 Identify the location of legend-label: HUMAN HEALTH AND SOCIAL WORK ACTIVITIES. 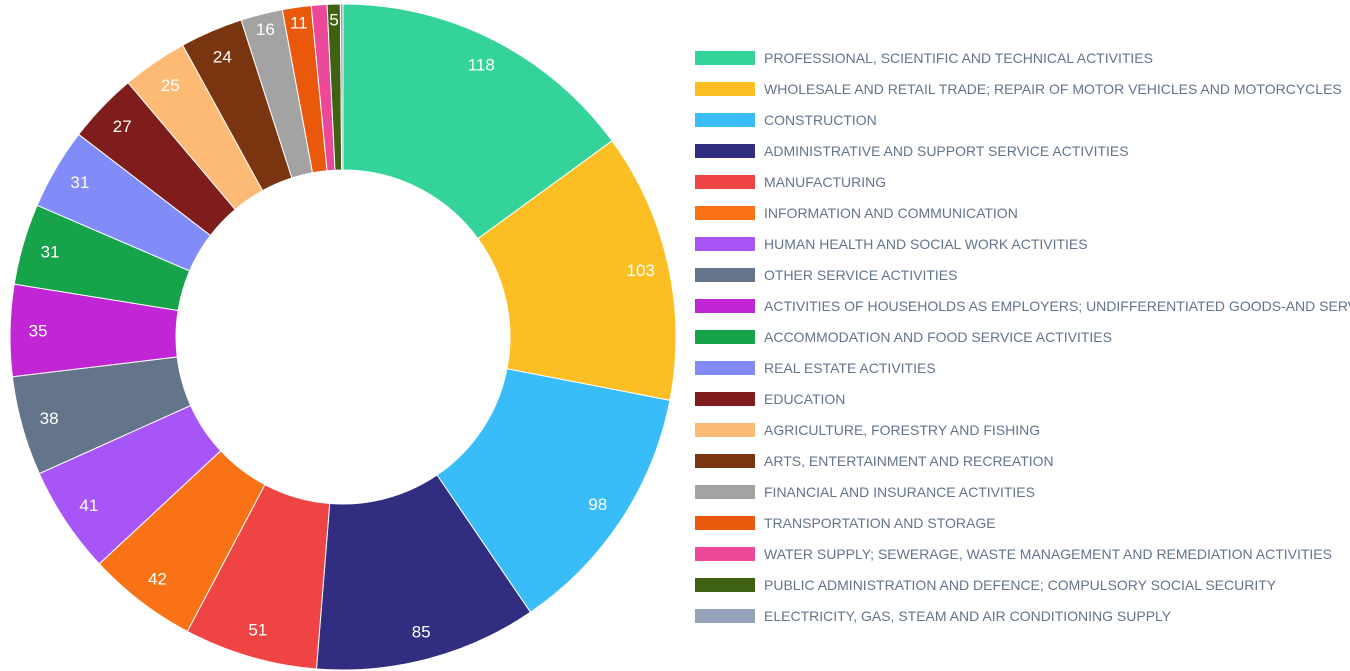
(926, 244).